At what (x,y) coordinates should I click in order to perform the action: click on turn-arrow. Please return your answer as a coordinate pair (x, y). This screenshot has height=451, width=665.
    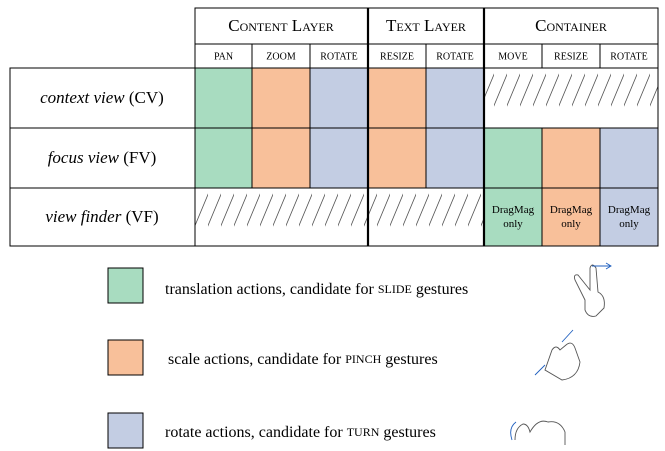
    Looking at the image, I should click on (513, 431).